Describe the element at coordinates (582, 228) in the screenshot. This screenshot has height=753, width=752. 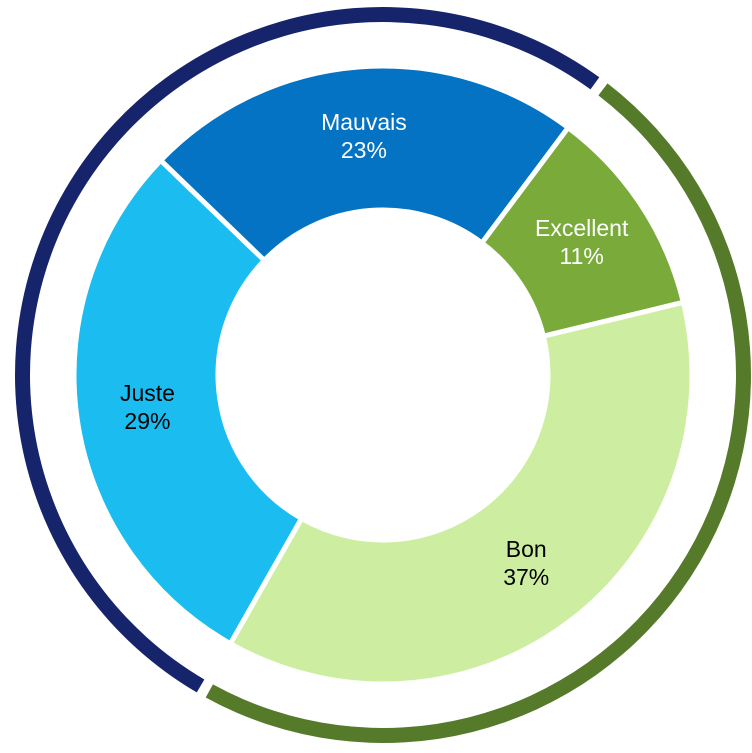
I see `segment-label: Excellent` at that location.